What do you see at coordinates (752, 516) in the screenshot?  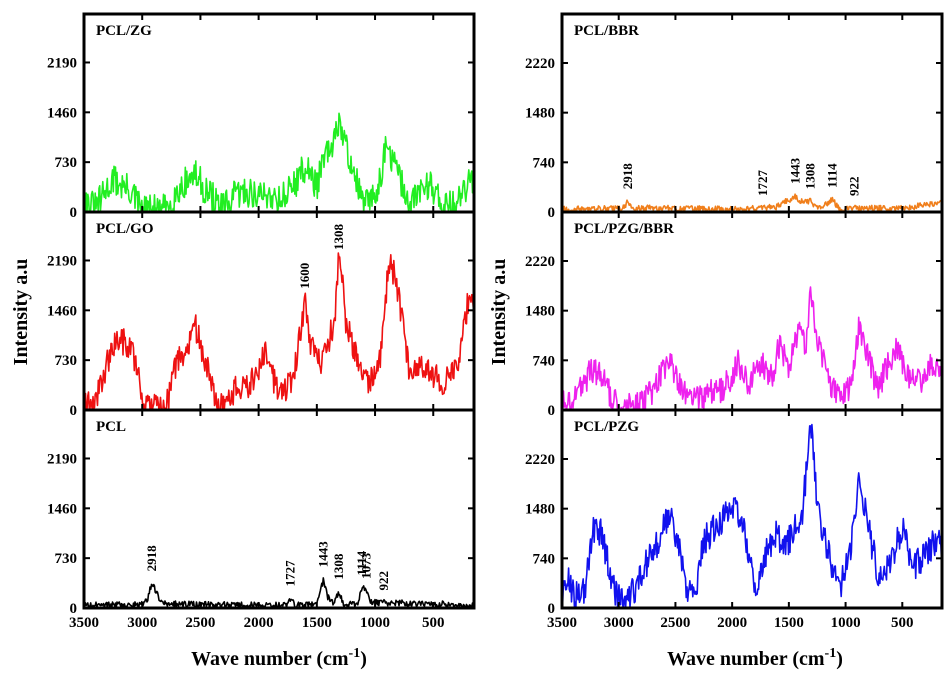 I see `series-line-pcl-pzg` at bounding box center [752, 516].